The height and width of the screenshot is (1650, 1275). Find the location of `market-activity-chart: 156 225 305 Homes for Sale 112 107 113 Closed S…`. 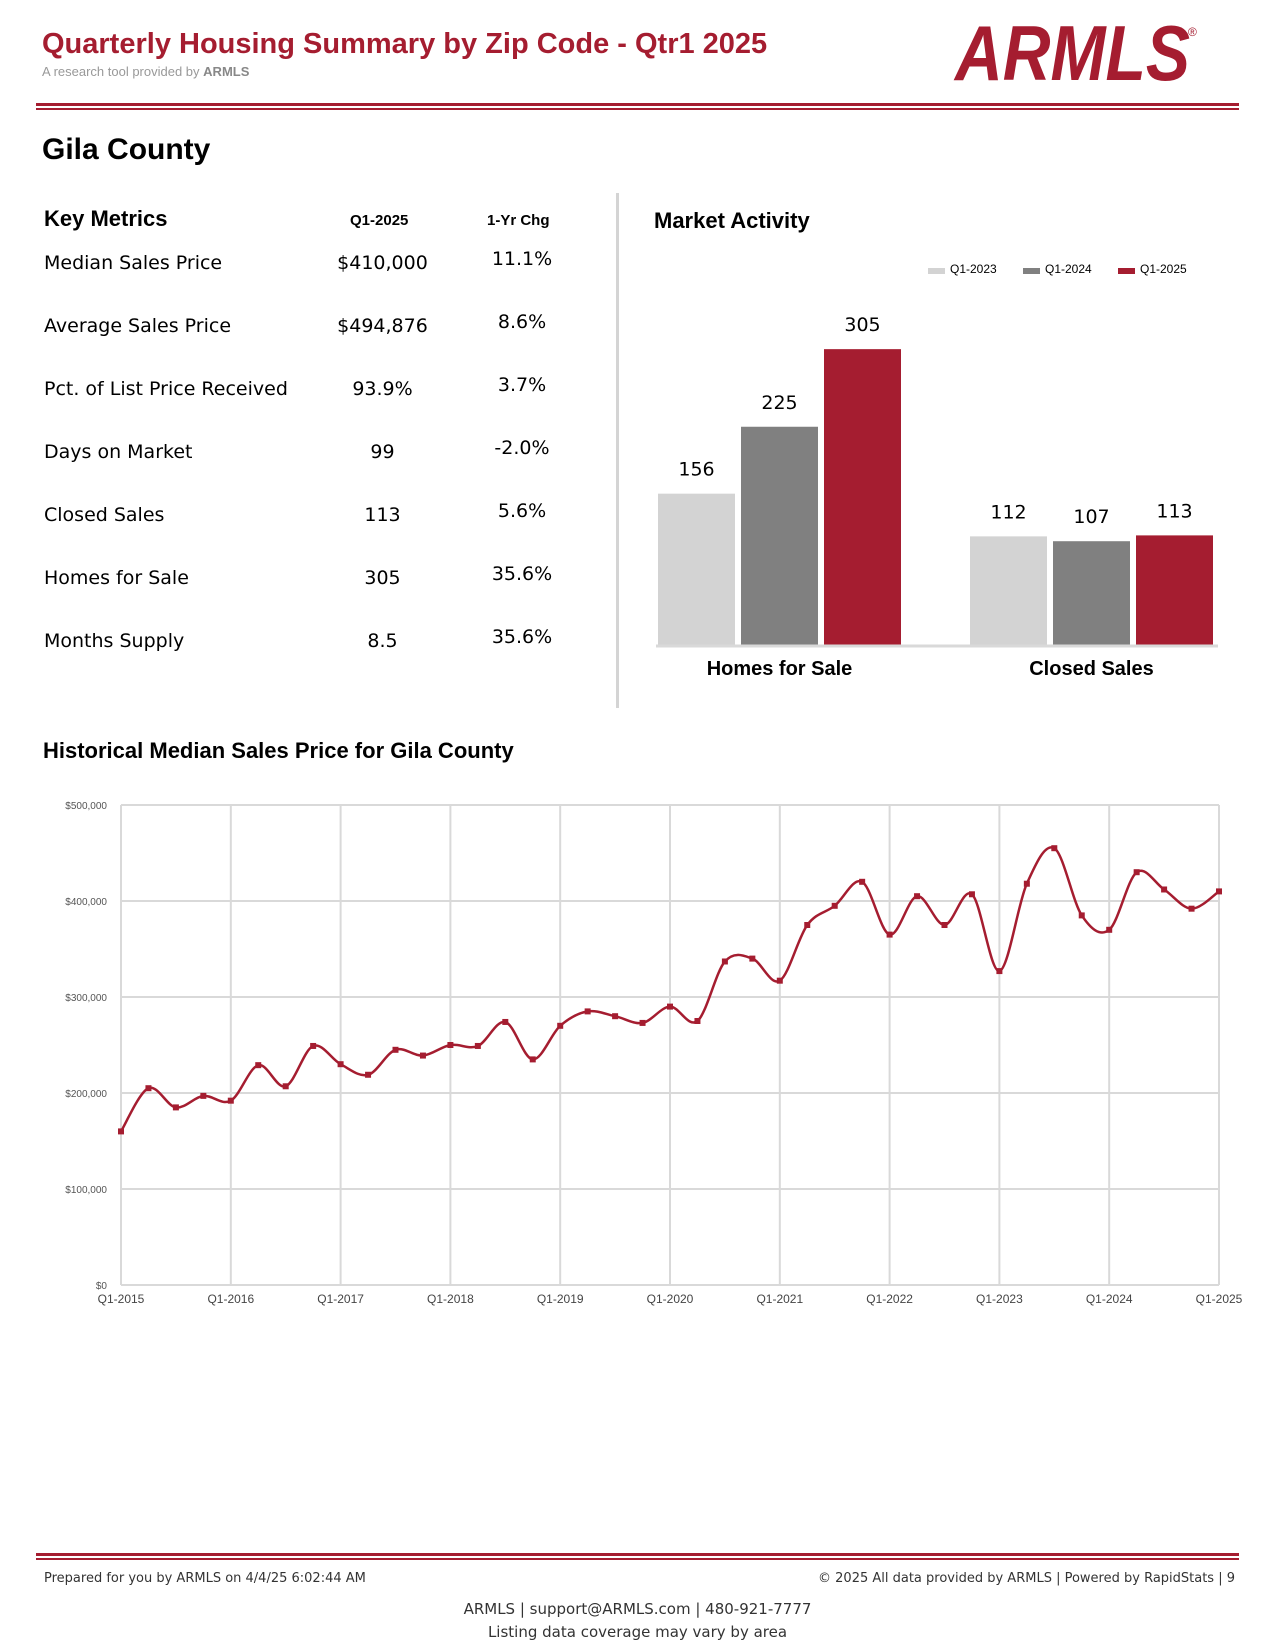

market-activity-chart: 156 225 305 Homes for Sale 112 107 113 Closed S… is located at coordinates (937, 497).